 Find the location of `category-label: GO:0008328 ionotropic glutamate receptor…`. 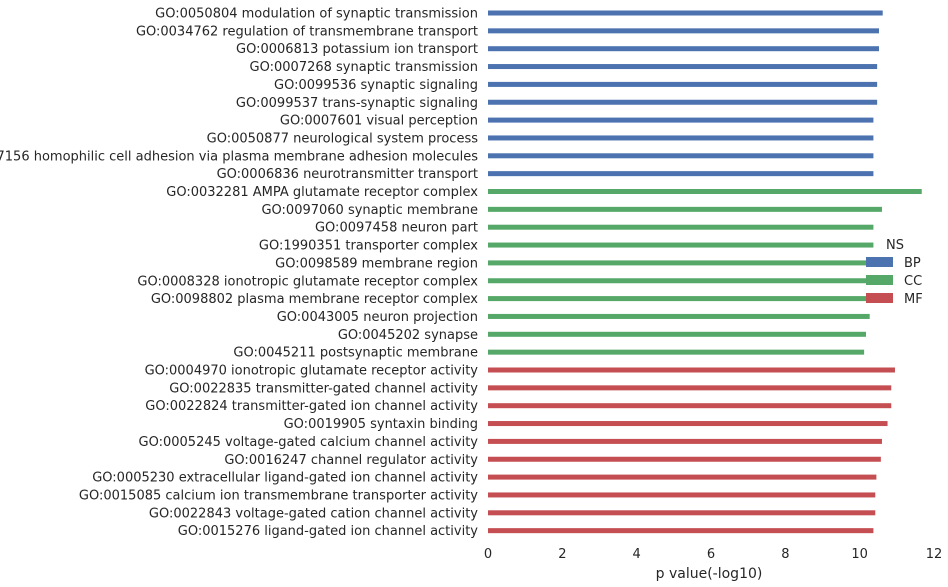

category-label: GO:0008328 ionotropic glutamate receptor… is located at coordinates (307, 281).